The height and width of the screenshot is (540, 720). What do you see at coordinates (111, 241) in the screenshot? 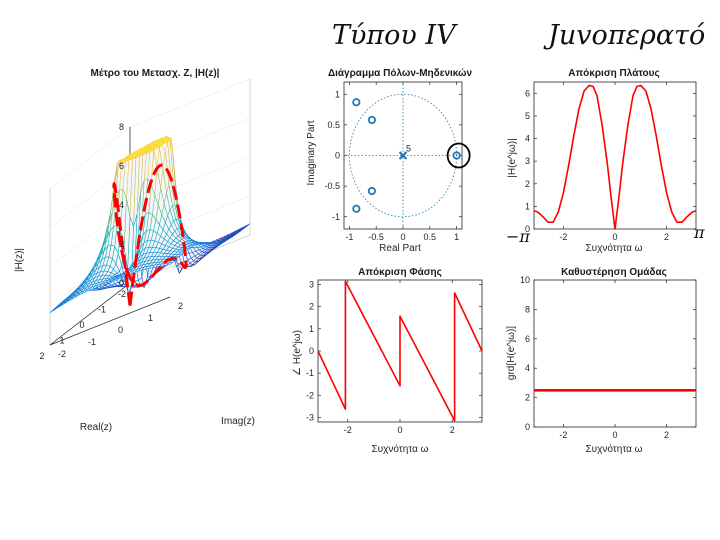
I see `surface-ticks: -2 -1 0 1 2 -2 -1 0 1 2 0 2 4 6 8` at bounding box center [111, 241].